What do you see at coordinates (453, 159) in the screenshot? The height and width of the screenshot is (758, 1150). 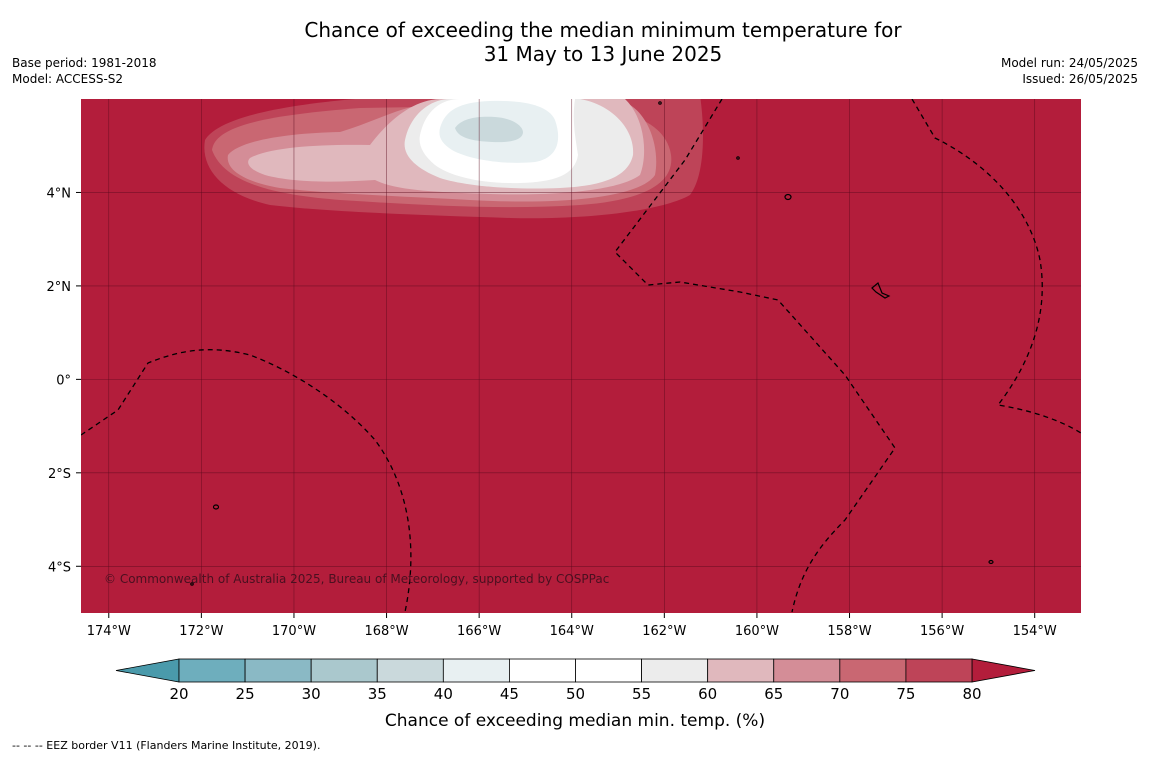 I see `probability-contours` at bounding box center [453, 159].